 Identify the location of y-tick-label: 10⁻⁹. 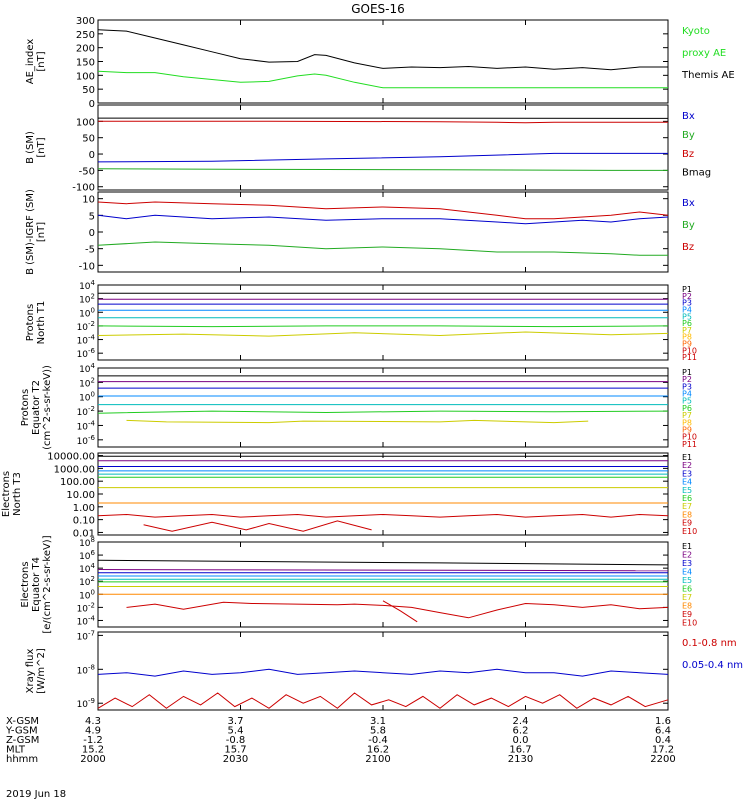
(86, 703).